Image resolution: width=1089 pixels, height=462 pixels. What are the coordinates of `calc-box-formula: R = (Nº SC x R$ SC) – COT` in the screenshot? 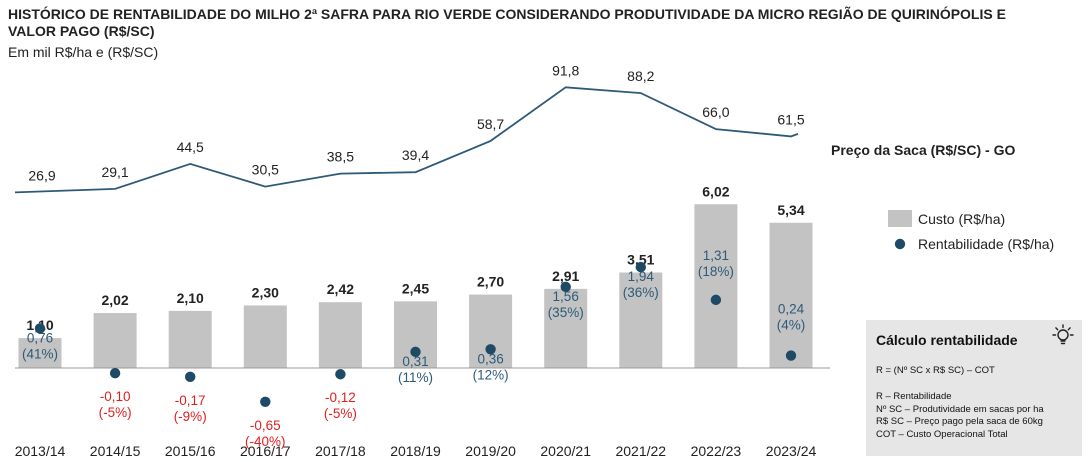 It's located at (935, 370).